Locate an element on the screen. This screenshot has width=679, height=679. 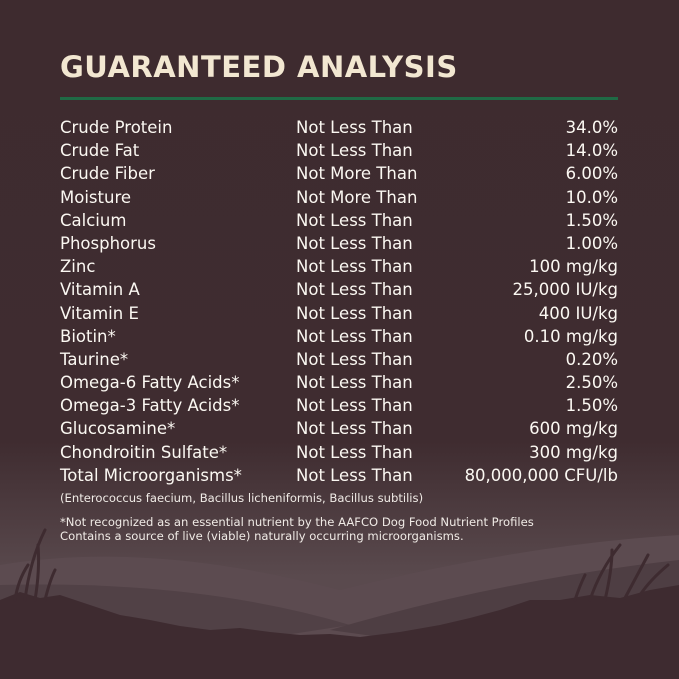
value: 0.20% is located at coordinates (591, 359).